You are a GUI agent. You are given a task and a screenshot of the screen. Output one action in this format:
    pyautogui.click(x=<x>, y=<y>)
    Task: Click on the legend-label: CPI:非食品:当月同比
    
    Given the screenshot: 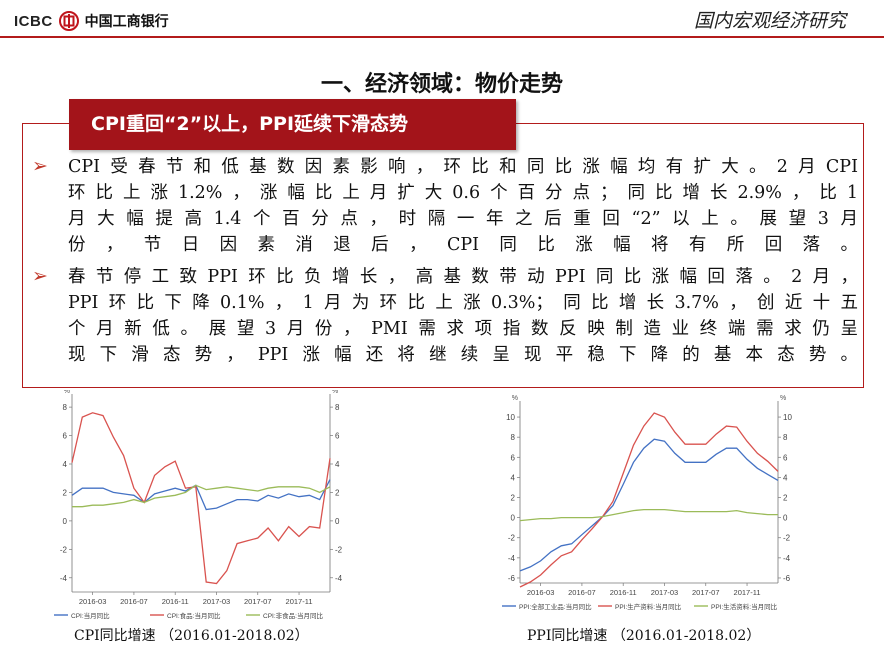 What is the action you would take?
    pyautogui.click(x=293, y=615)
    